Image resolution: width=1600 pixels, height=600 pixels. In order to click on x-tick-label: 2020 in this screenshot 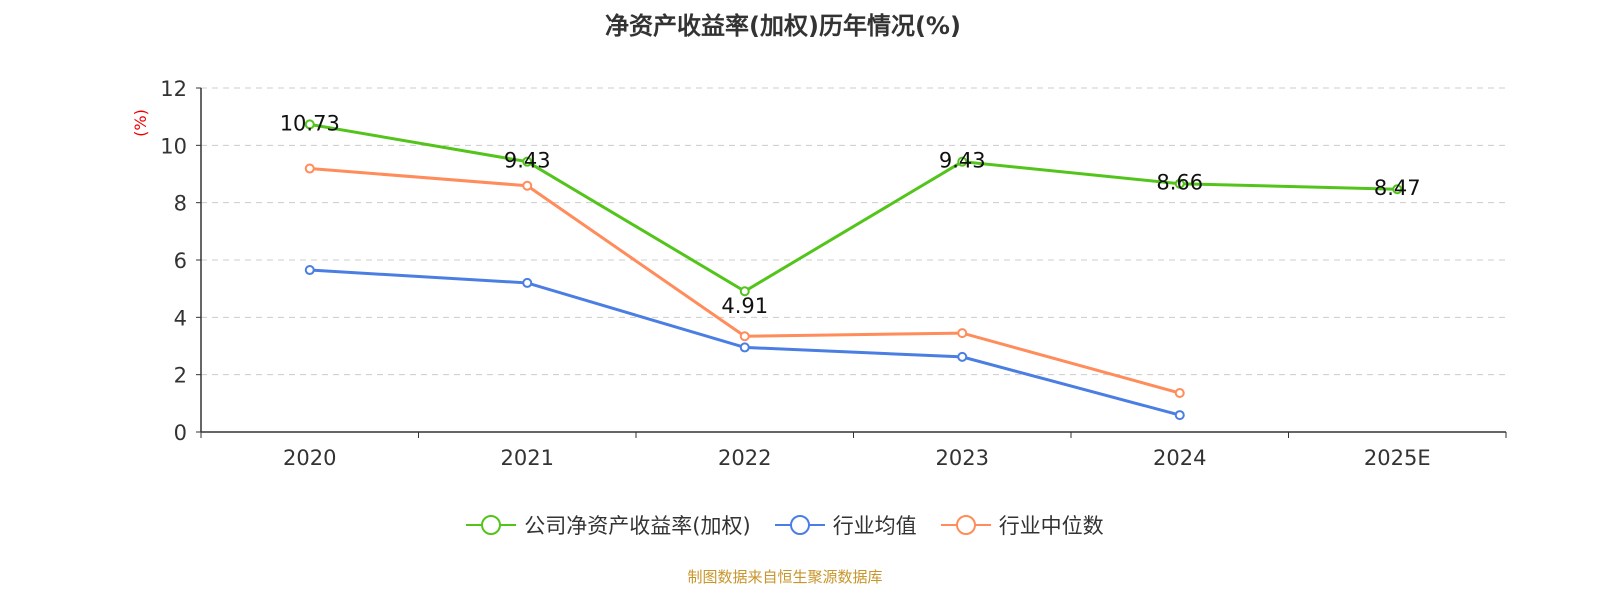, I will do `click(309, 458)`.